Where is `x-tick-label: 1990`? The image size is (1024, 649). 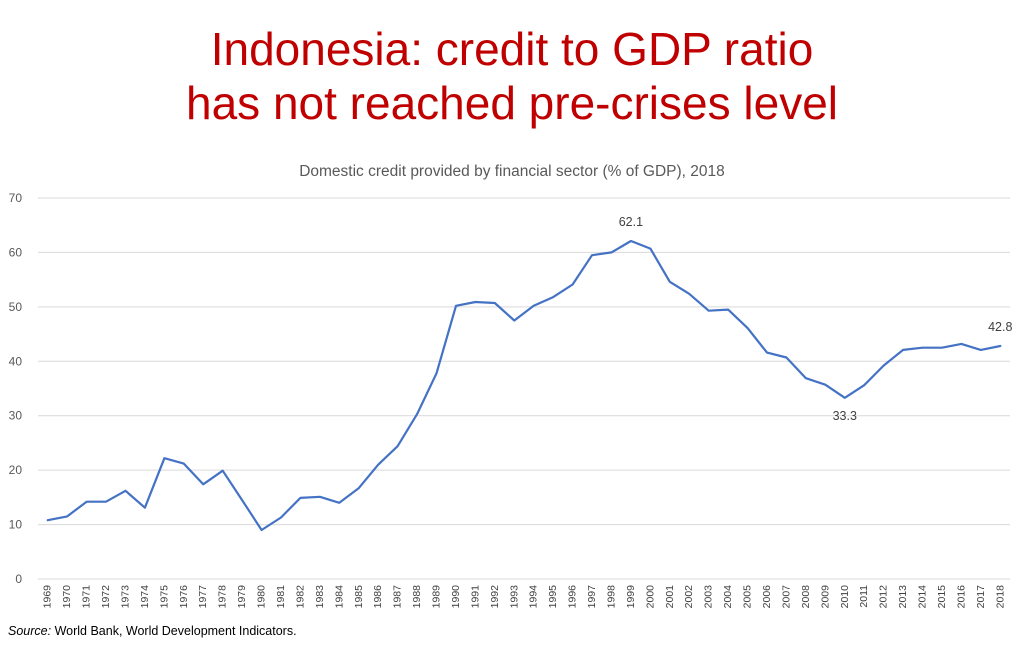 x-tick-label: 1990 is located at coordinates (456, 597).